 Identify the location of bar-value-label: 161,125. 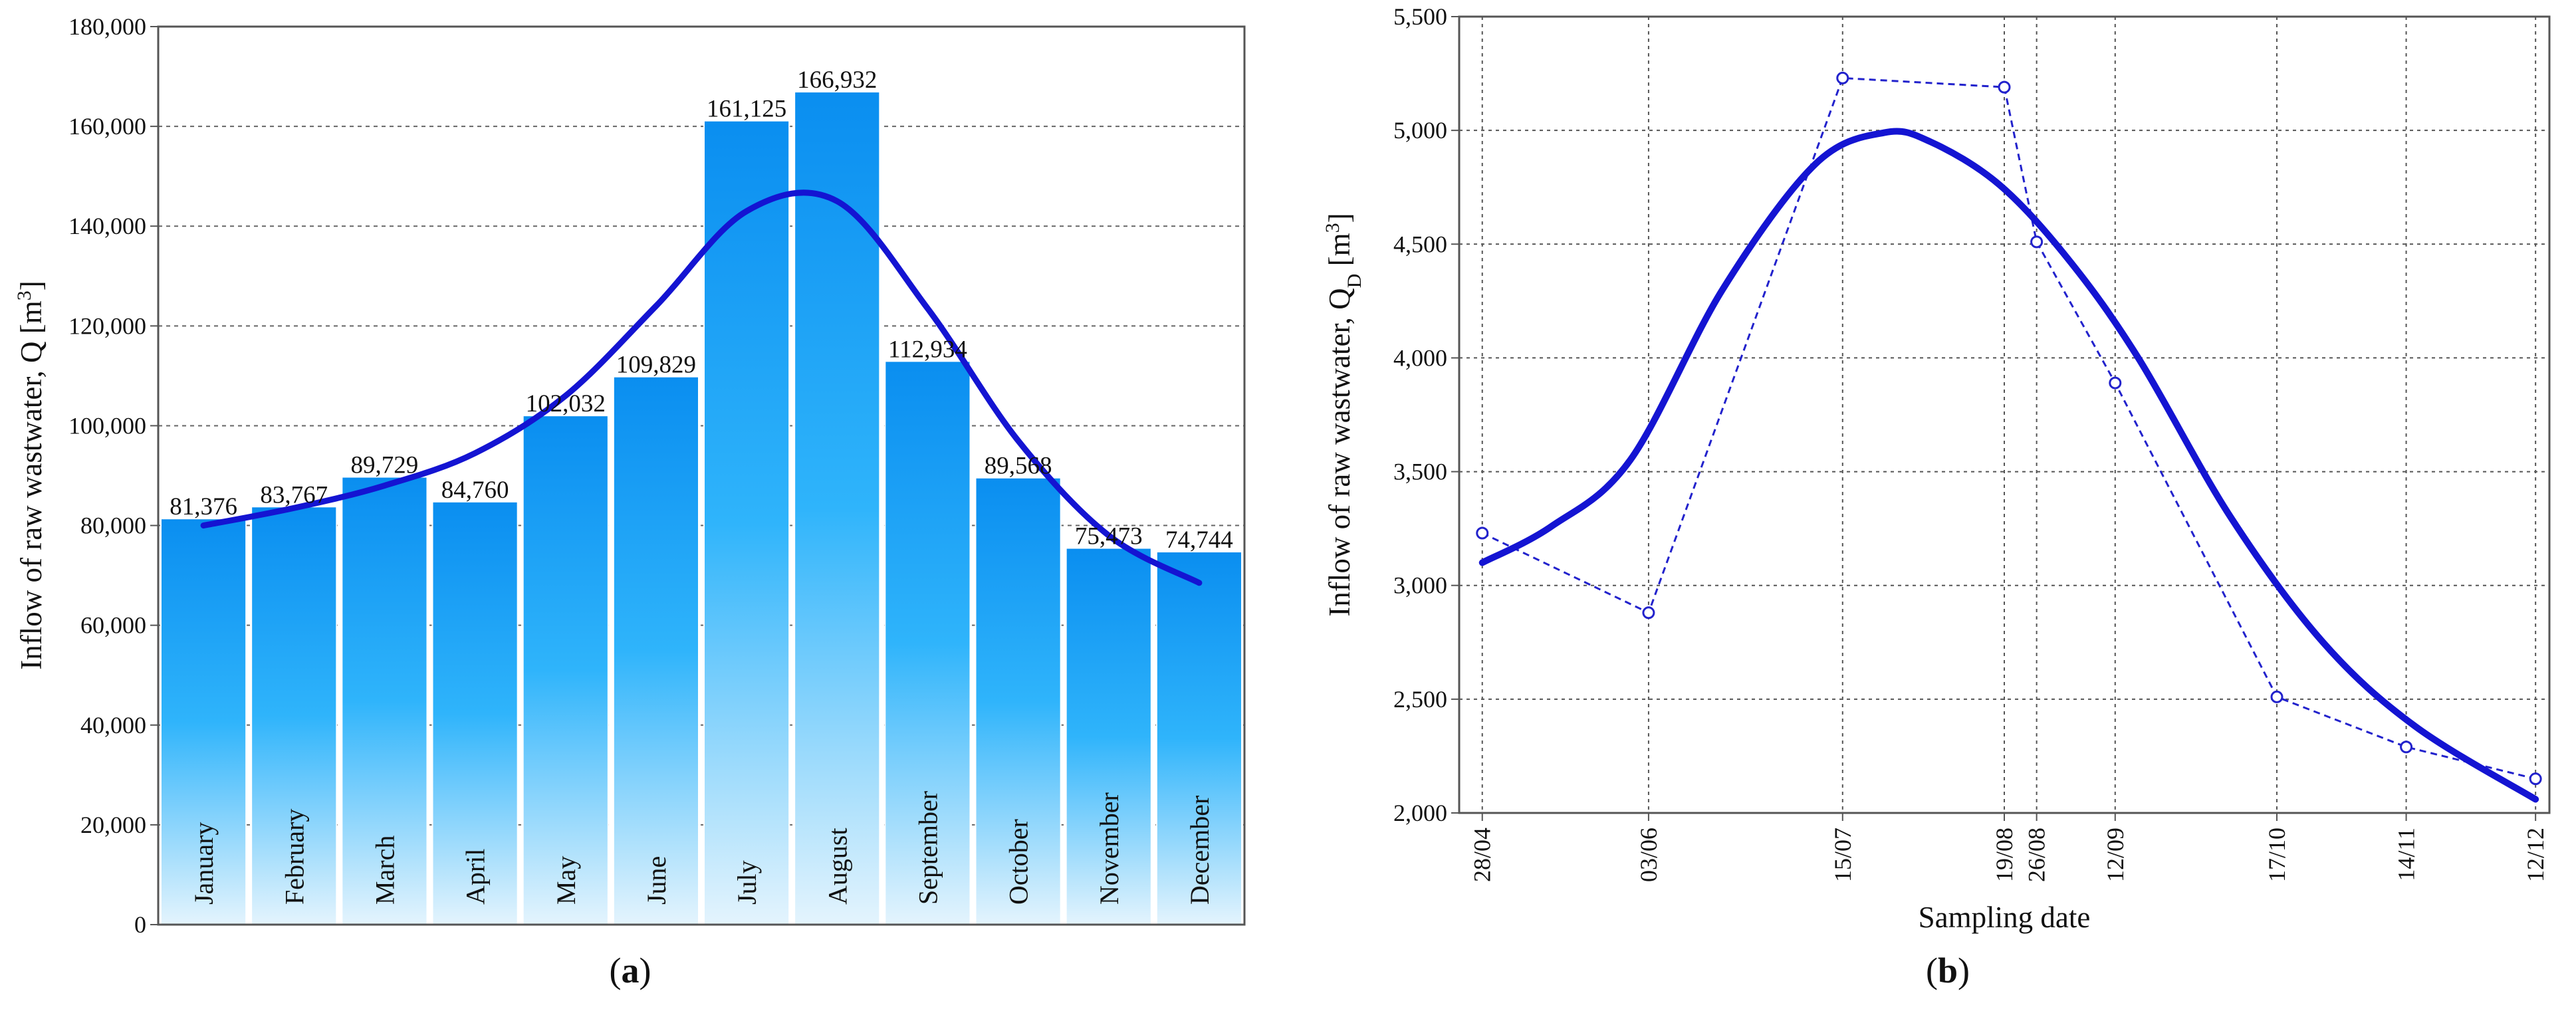
(746, 109).